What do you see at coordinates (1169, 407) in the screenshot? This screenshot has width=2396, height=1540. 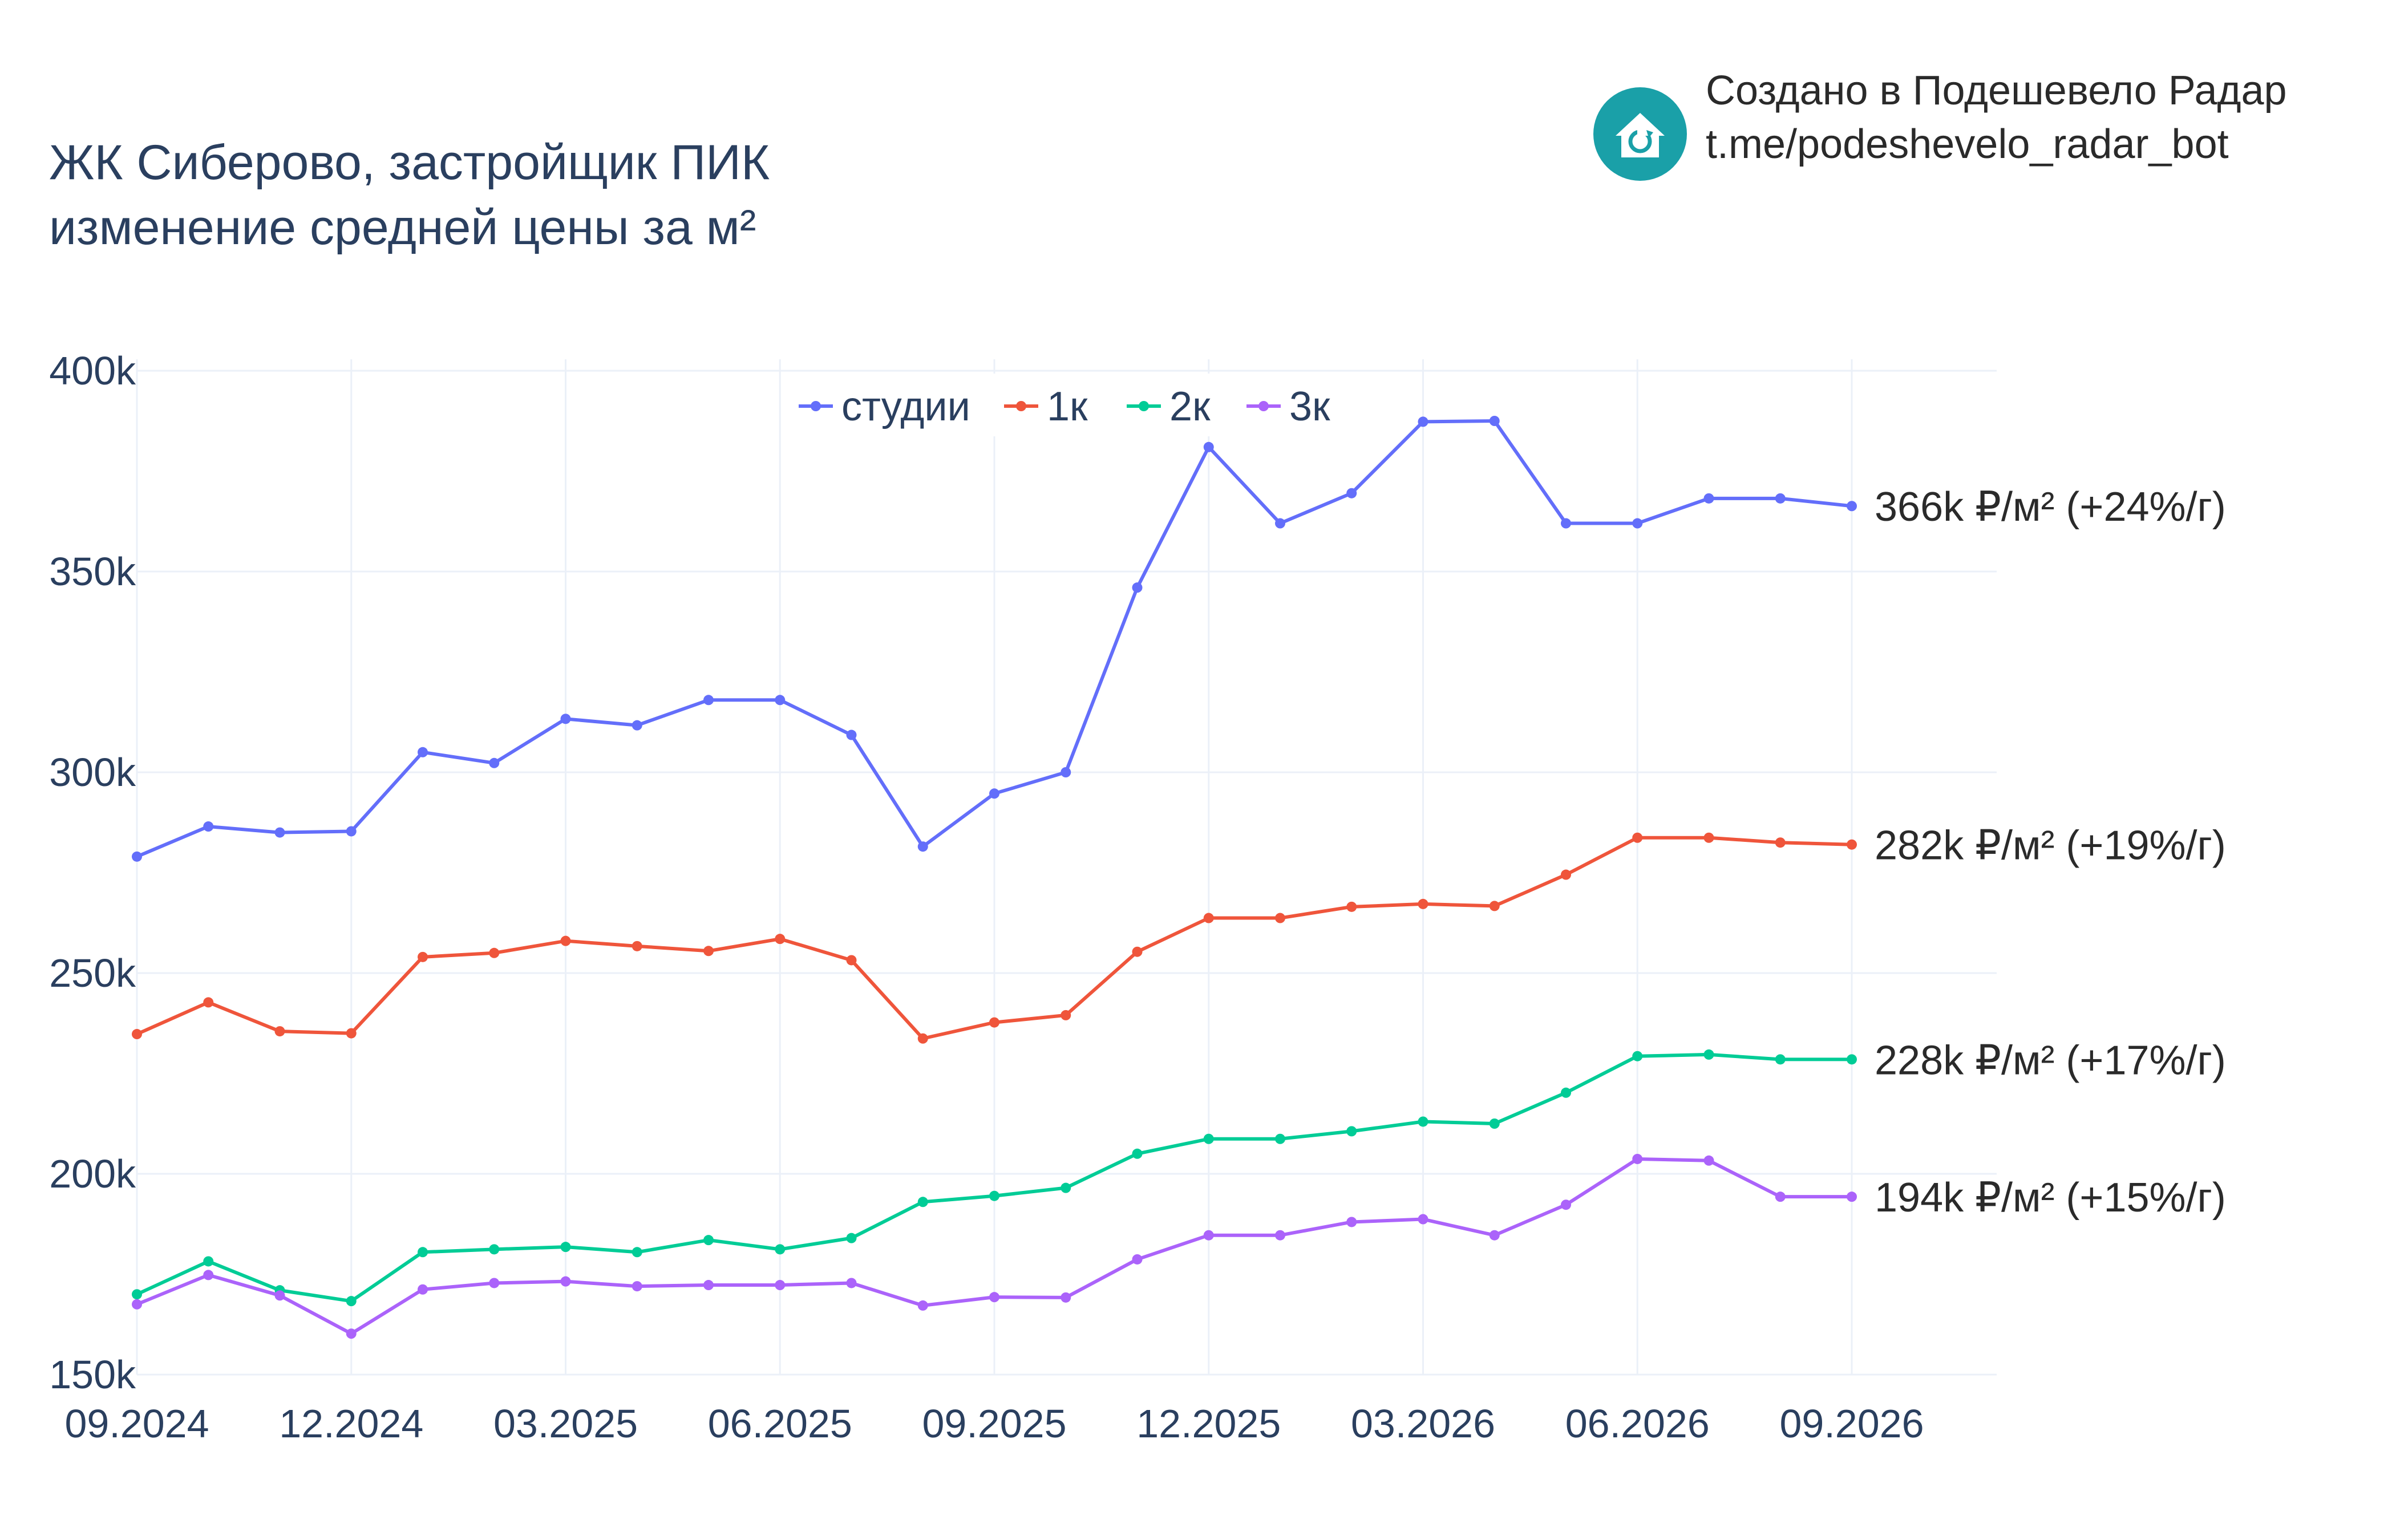 I see `legend-item-2к: 2к` at bounding box center [1169, 407].